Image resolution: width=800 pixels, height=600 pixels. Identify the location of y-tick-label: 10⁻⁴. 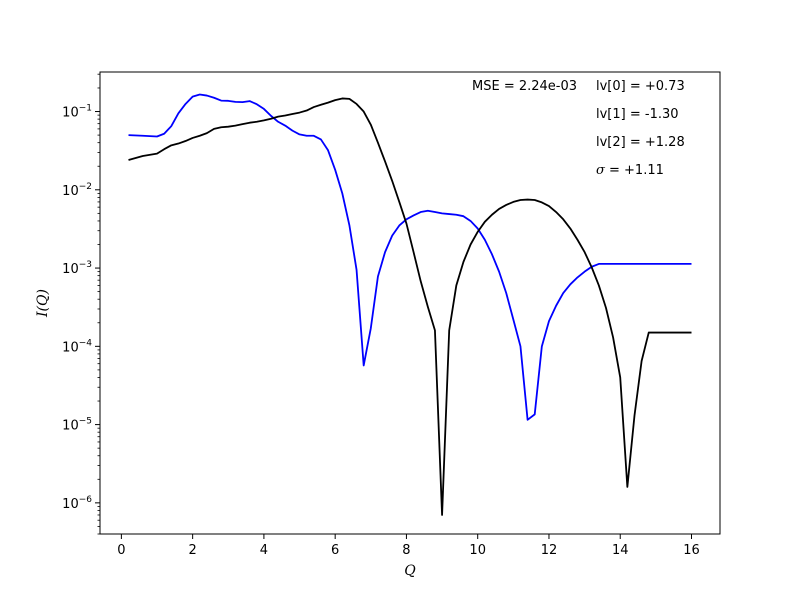
(77, 346).